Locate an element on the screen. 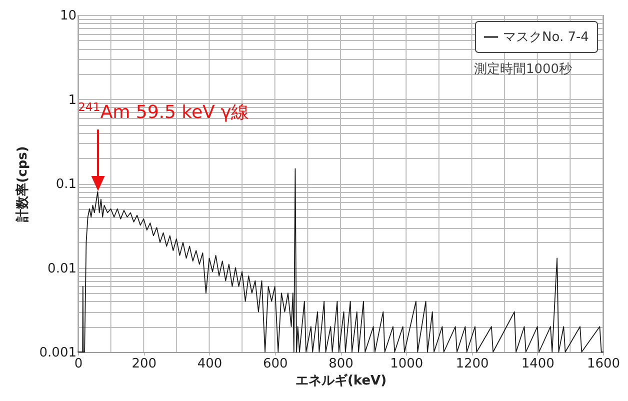 This screenshot has width=628, height=401. x-tick-label: 0 is located at coordinates (78, 364).